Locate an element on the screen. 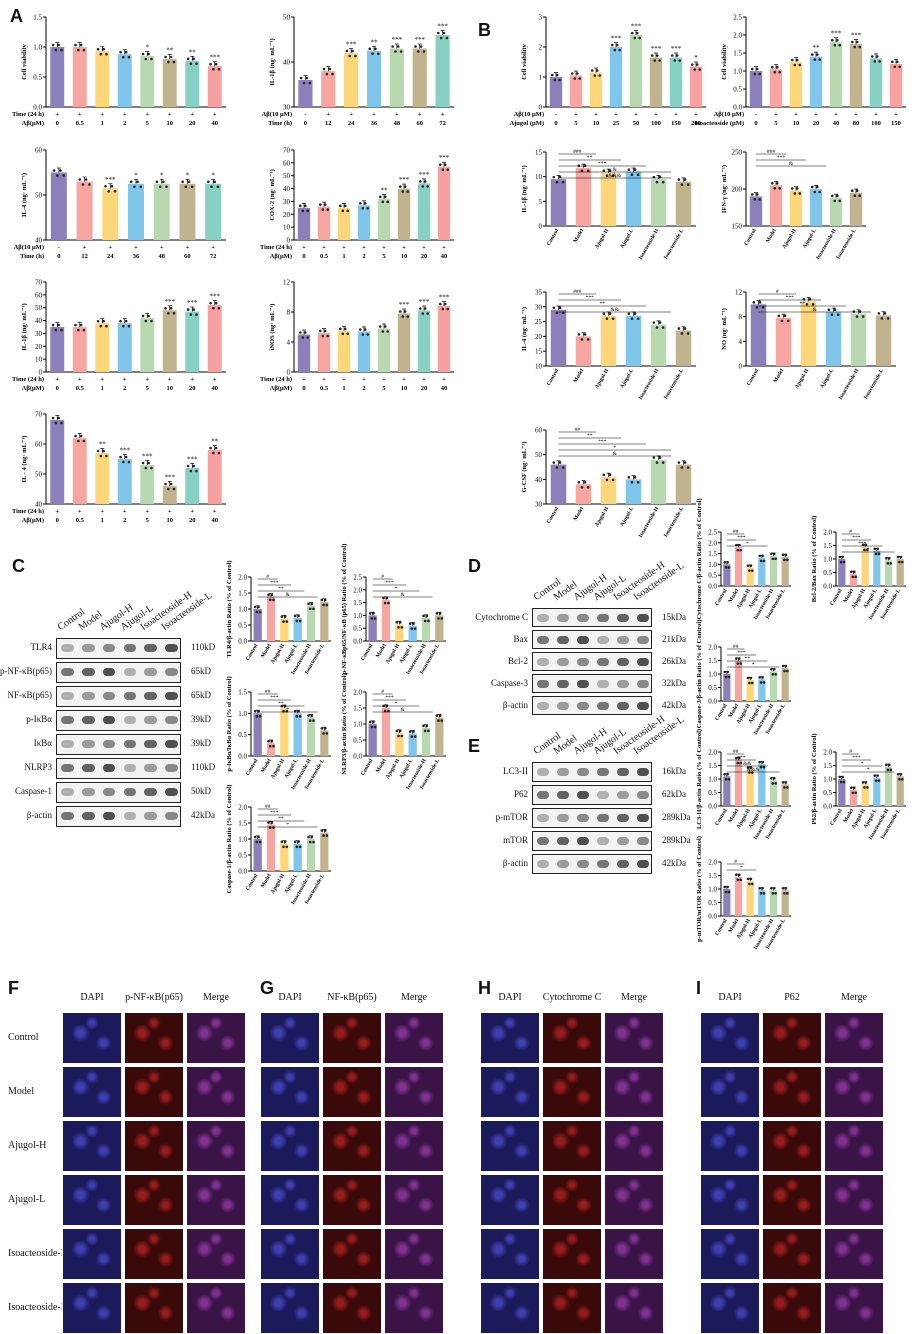  y-tick-label: 1.0 is located at coordinates (242, 840).